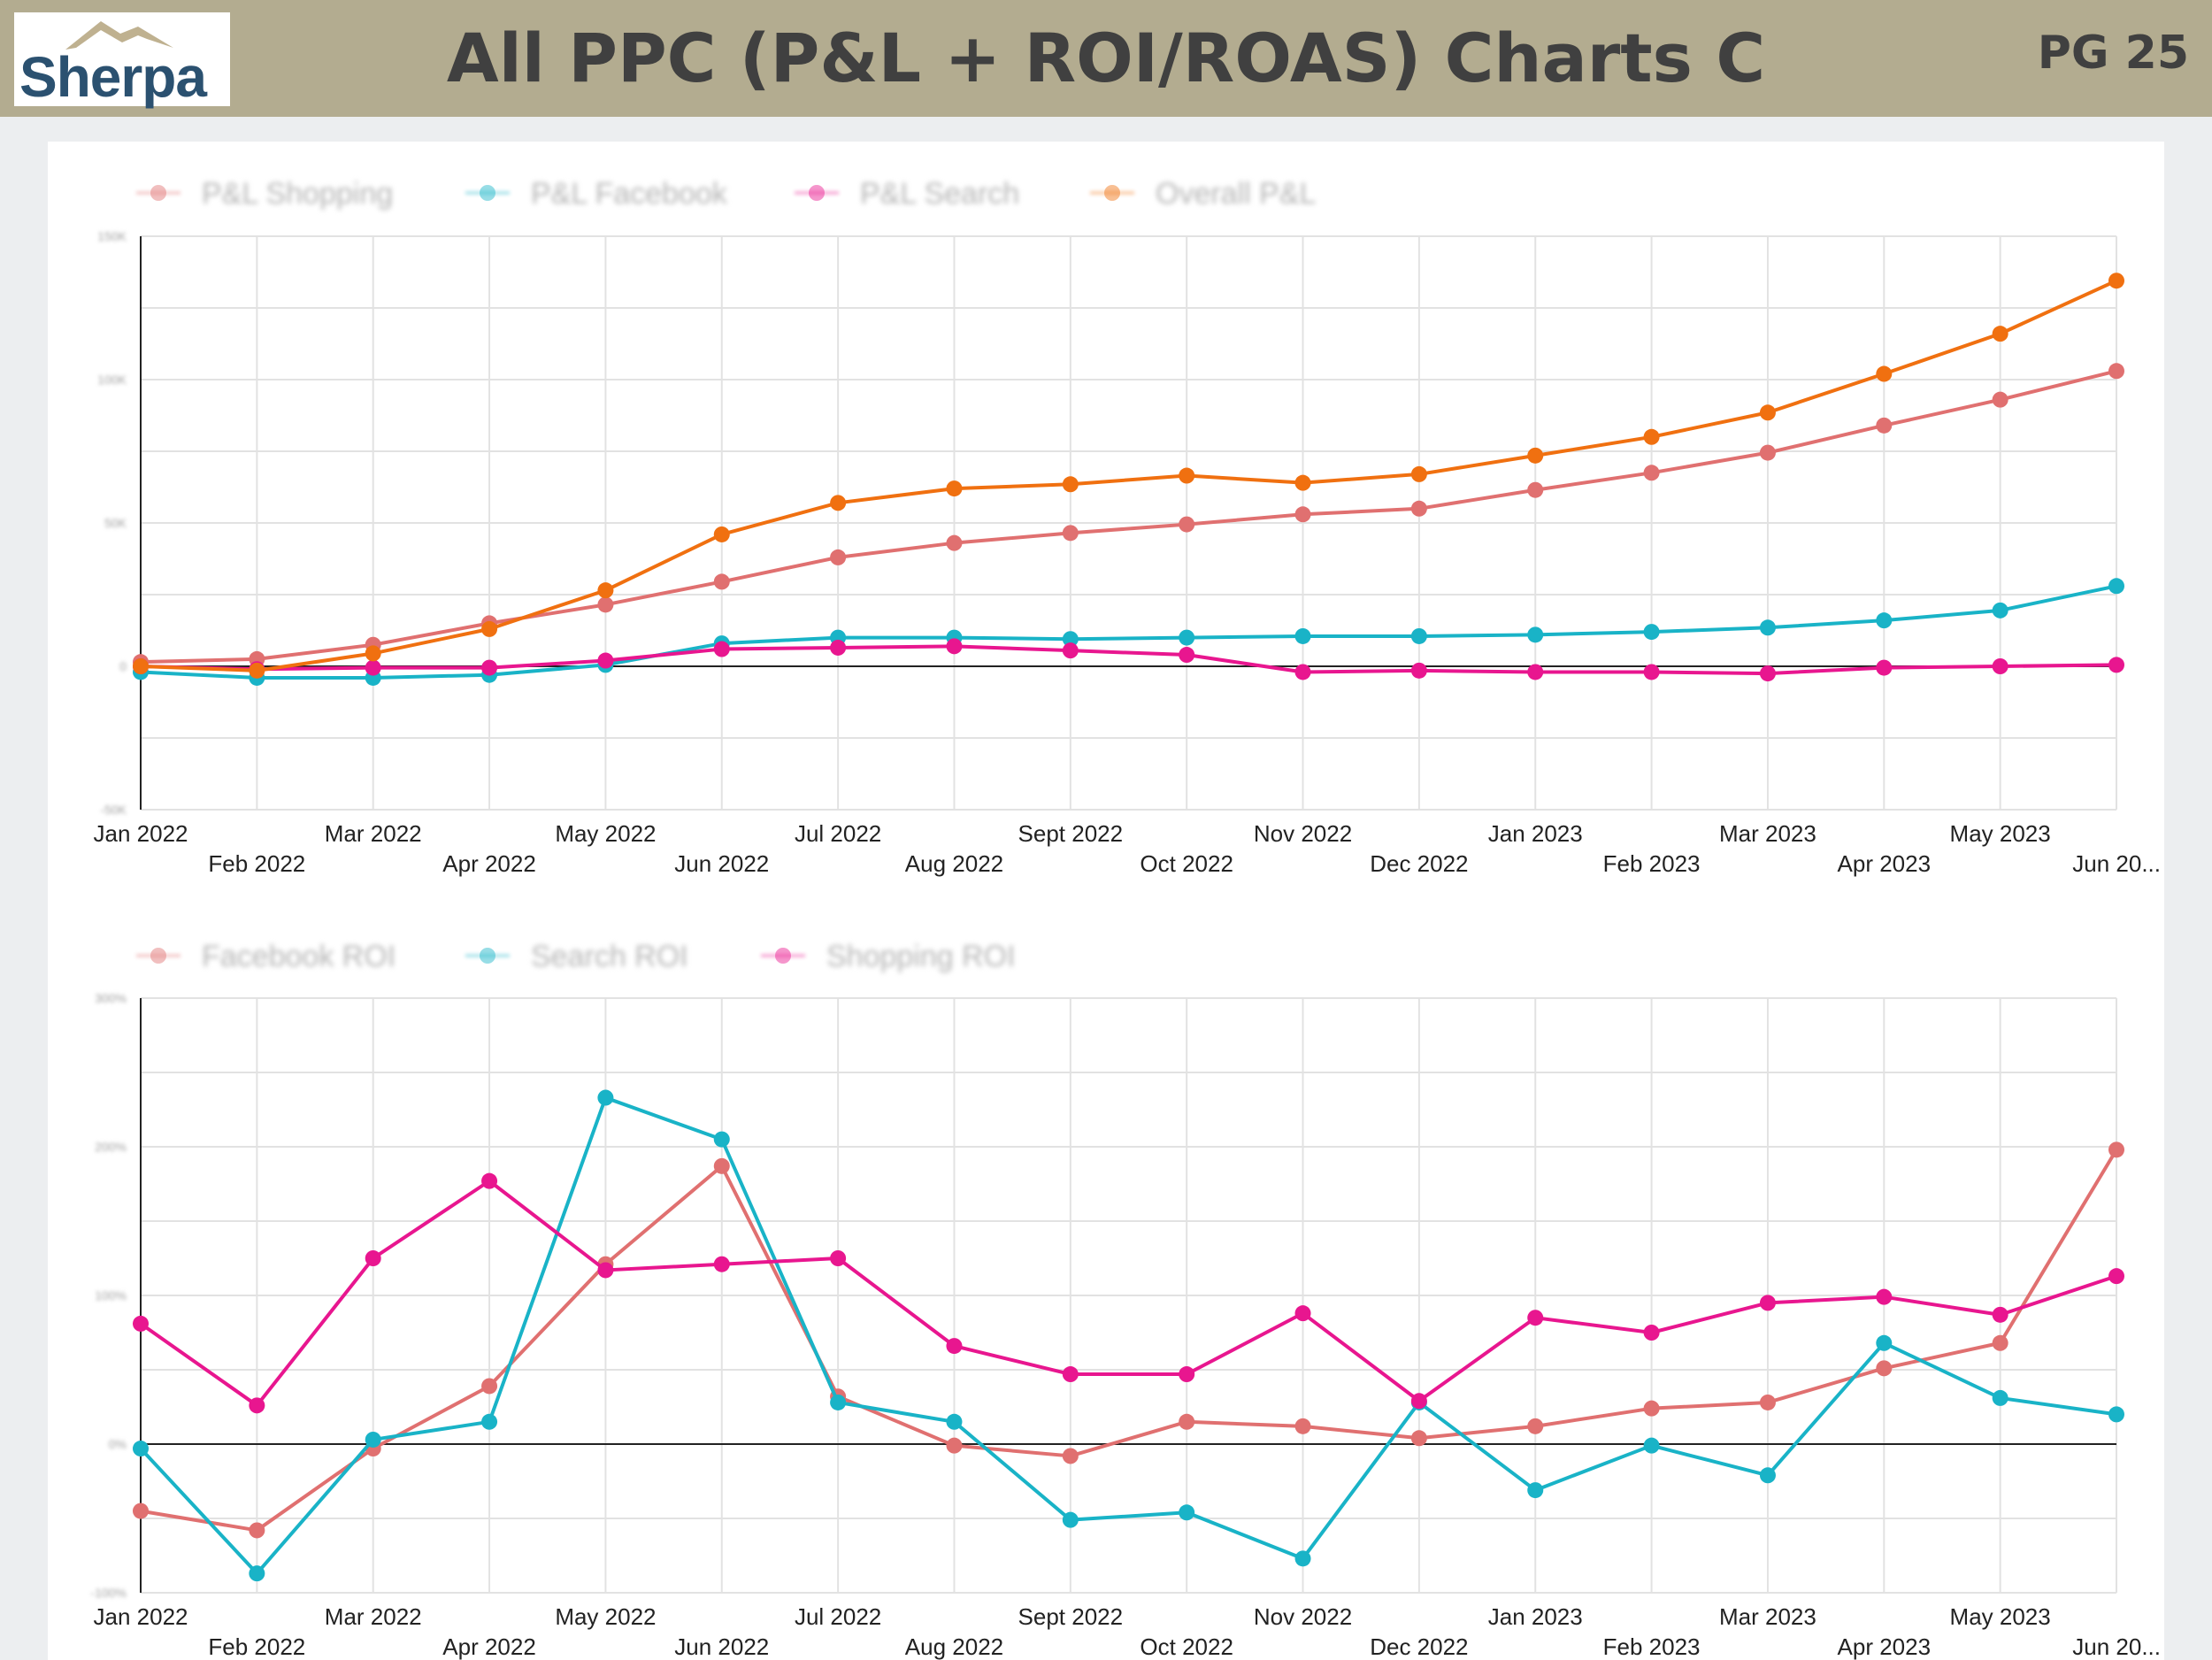  What do you see at coordinates (298, 194) in the screenshot?
I see `pl-legend-label: P&L Shopping` at bounding box center [298, 194].